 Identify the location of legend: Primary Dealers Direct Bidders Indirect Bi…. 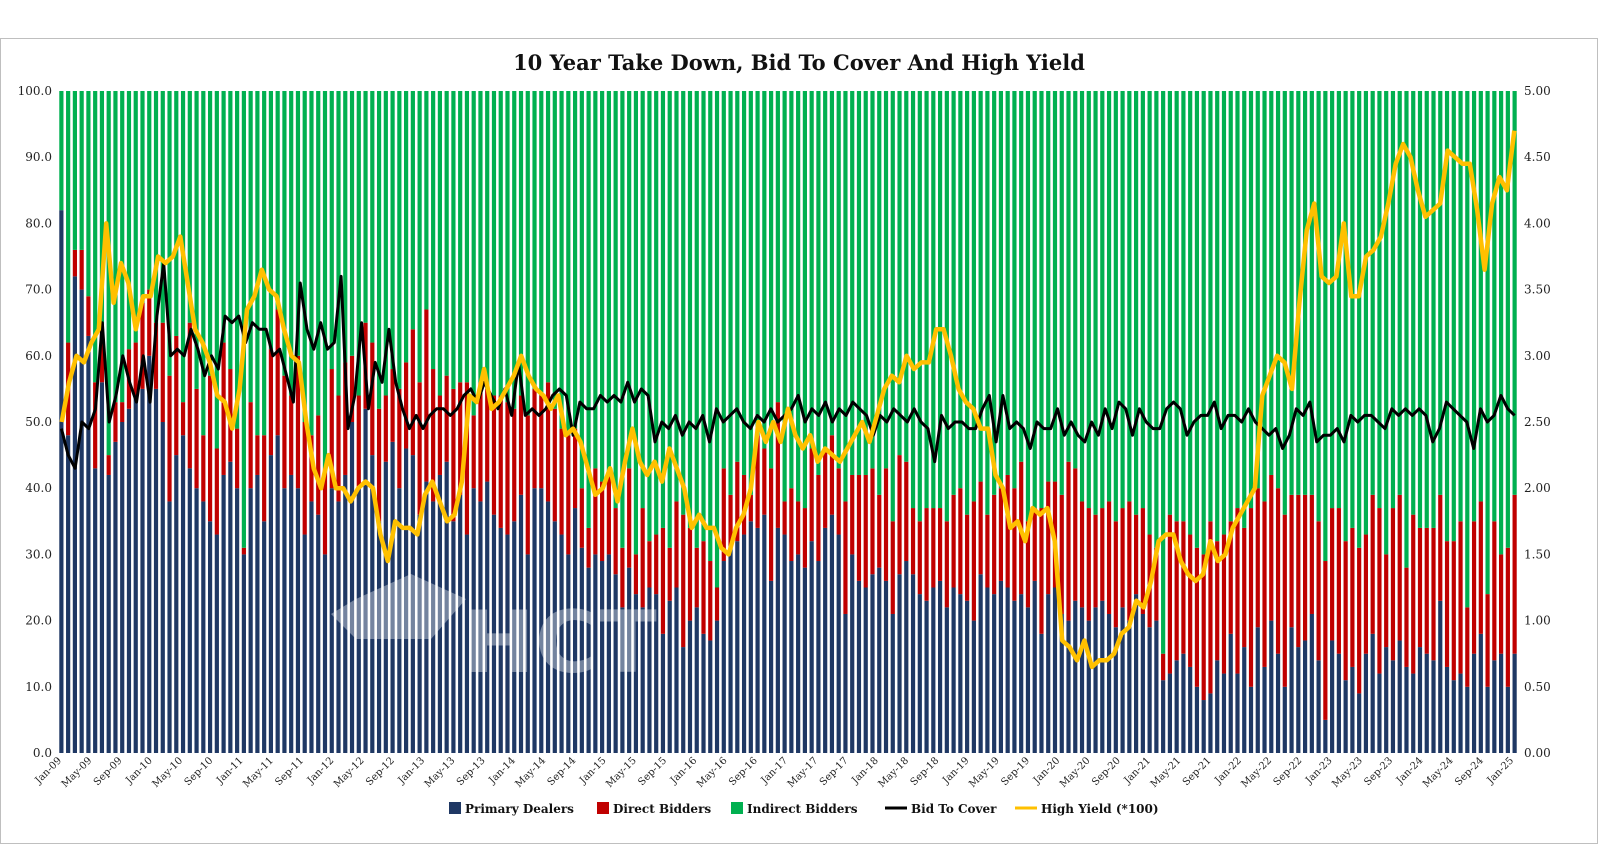
(804, 809).